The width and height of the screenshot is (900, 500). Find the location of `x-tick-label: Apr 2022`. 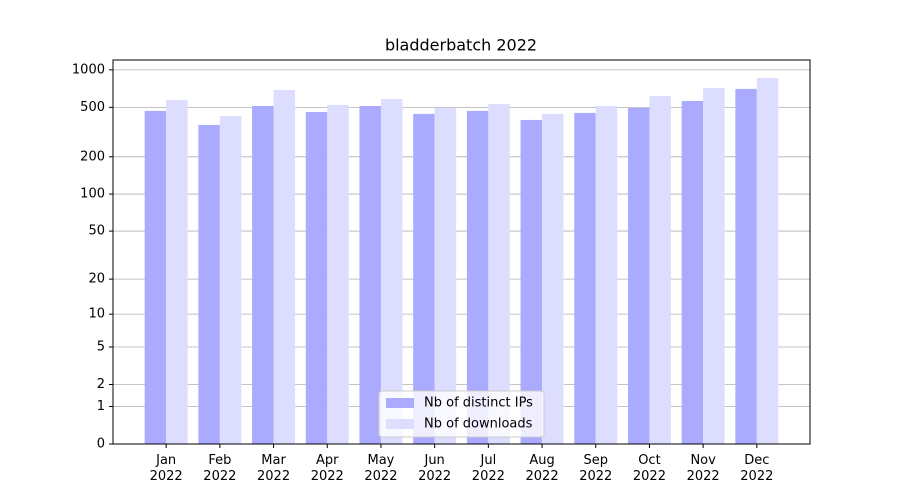

x-tick-label: Apr 2022 is located at coordinates (327, 468).